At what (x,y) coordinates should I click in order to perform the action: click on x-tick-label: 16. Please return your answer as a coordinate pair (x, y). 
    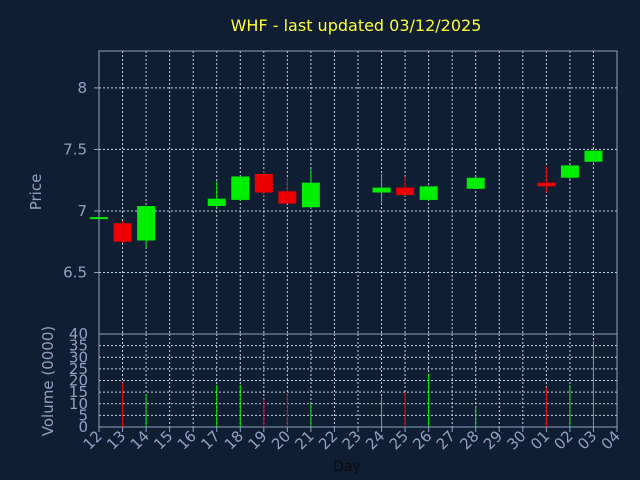
    Looking at the image, I should click on (187, 440).